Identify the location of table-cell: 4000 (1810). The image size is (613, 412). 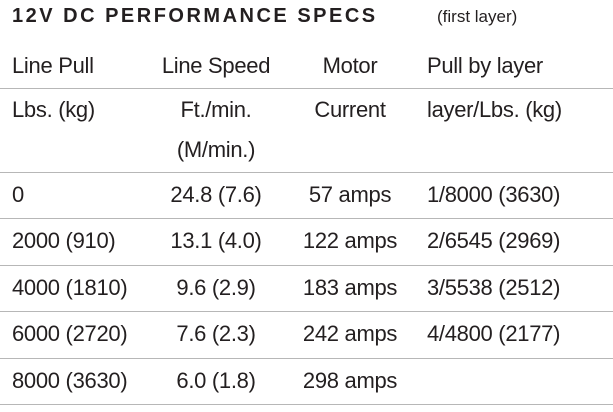
(70, 287).